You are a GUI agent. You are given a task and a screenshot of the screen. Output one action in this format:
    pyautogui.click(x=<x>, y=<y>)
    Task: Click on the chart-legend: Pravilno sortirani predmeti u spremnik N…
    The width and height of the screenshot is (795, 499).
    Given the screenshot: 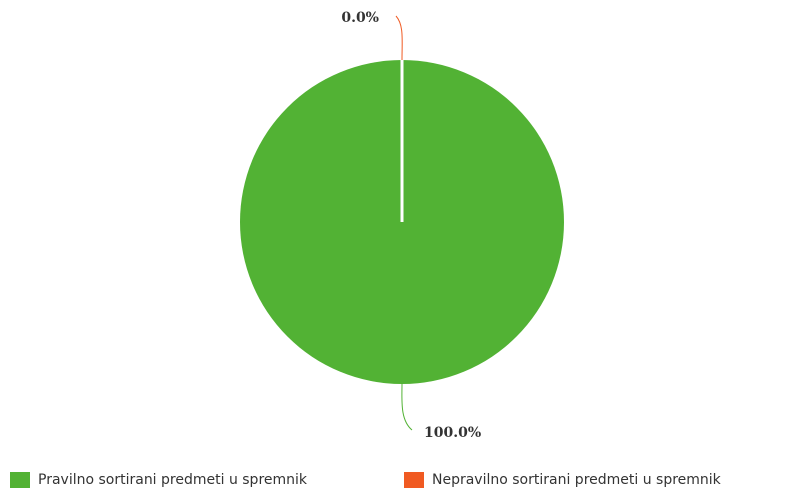 What is the action you would take?
    pyautogui.click(x=397, y=484)
    